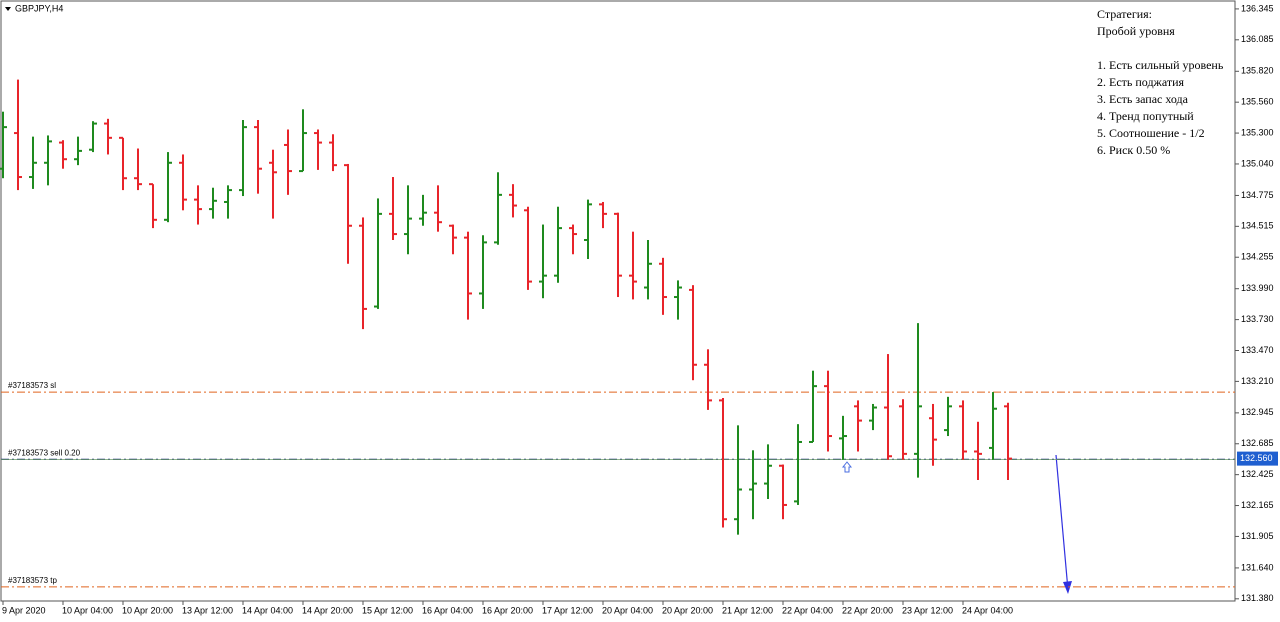  Describe the element at coordinates (1257, 257) in the screenshot. I see `y-tick-label: 134.255` at that location.